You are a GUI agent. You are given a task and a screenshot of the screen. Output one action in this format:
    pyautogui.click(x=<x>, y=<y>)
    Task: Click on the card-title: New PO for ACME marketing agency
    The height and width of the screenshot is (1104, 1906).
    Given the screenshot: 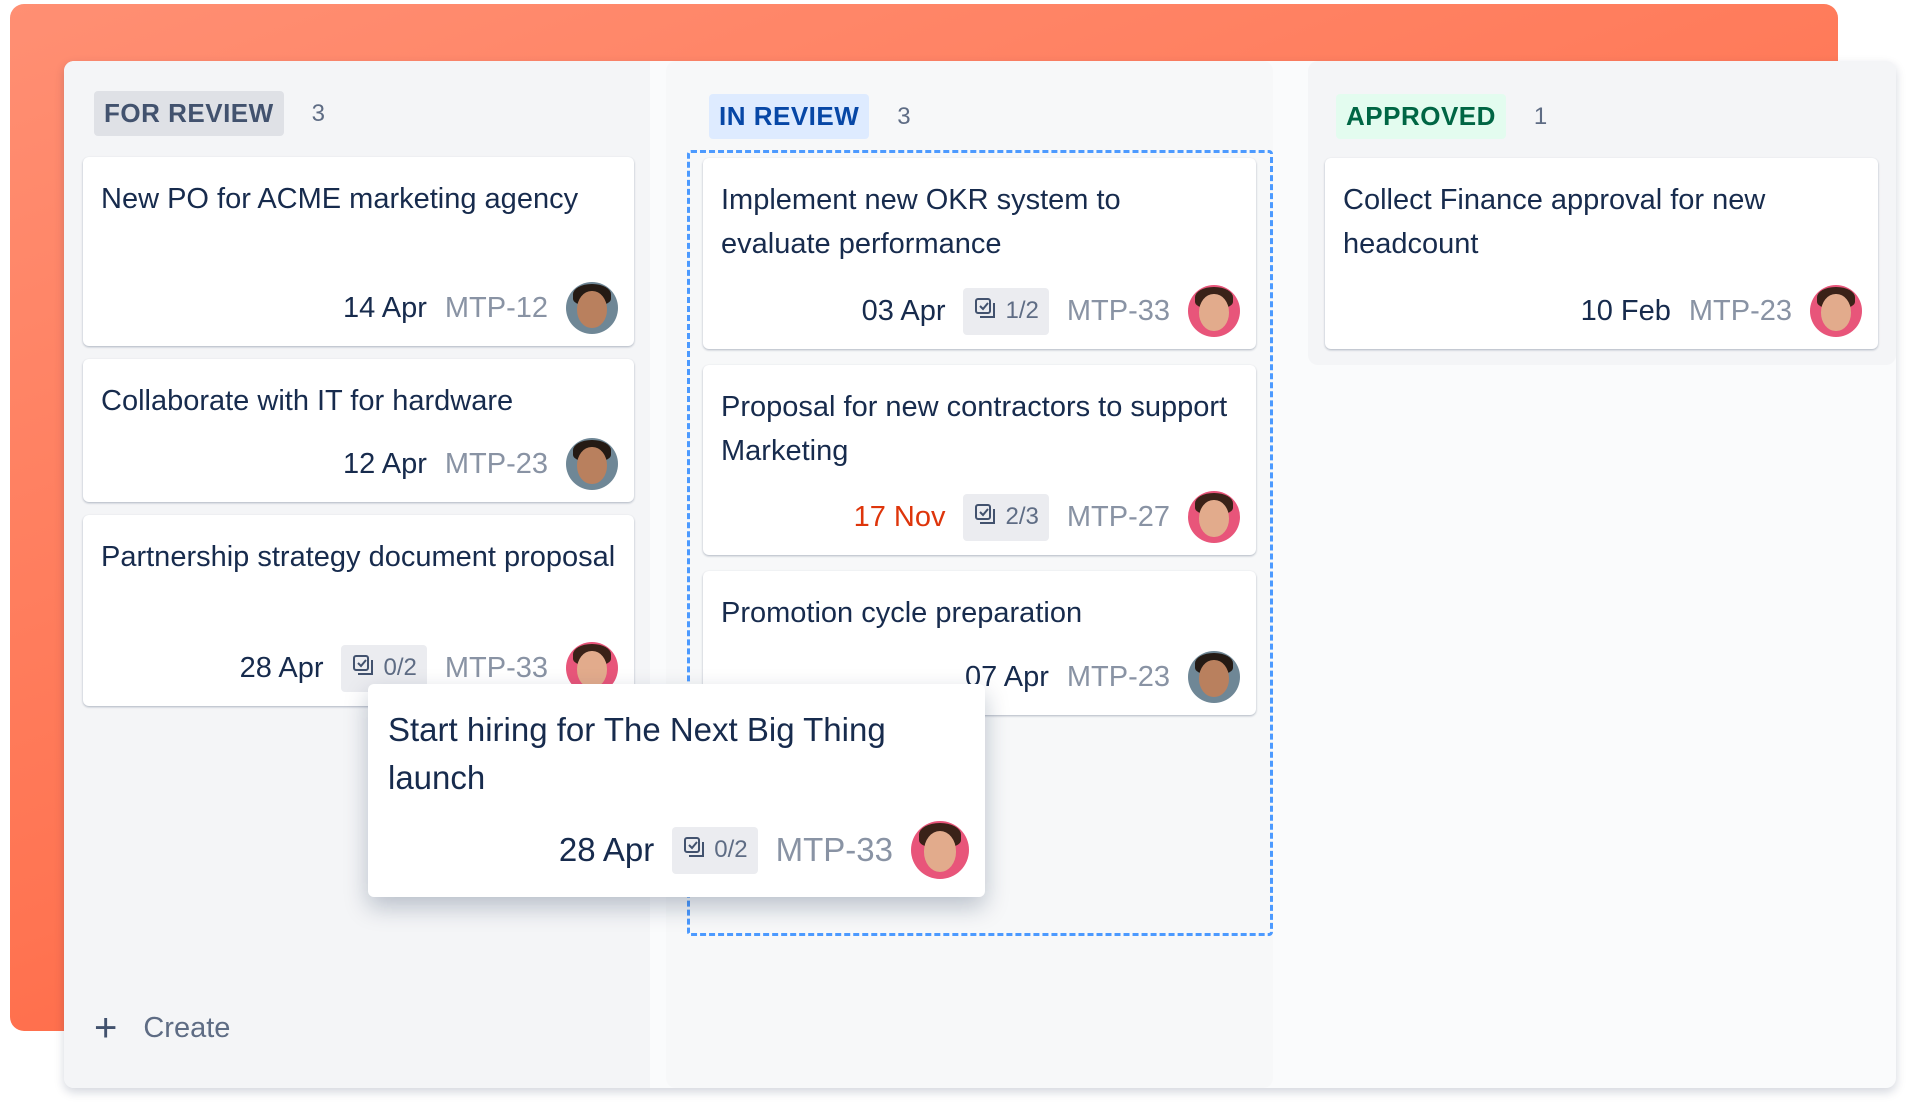 What is the action you would take?
    pyautogui.click(x=340, y=199)
    